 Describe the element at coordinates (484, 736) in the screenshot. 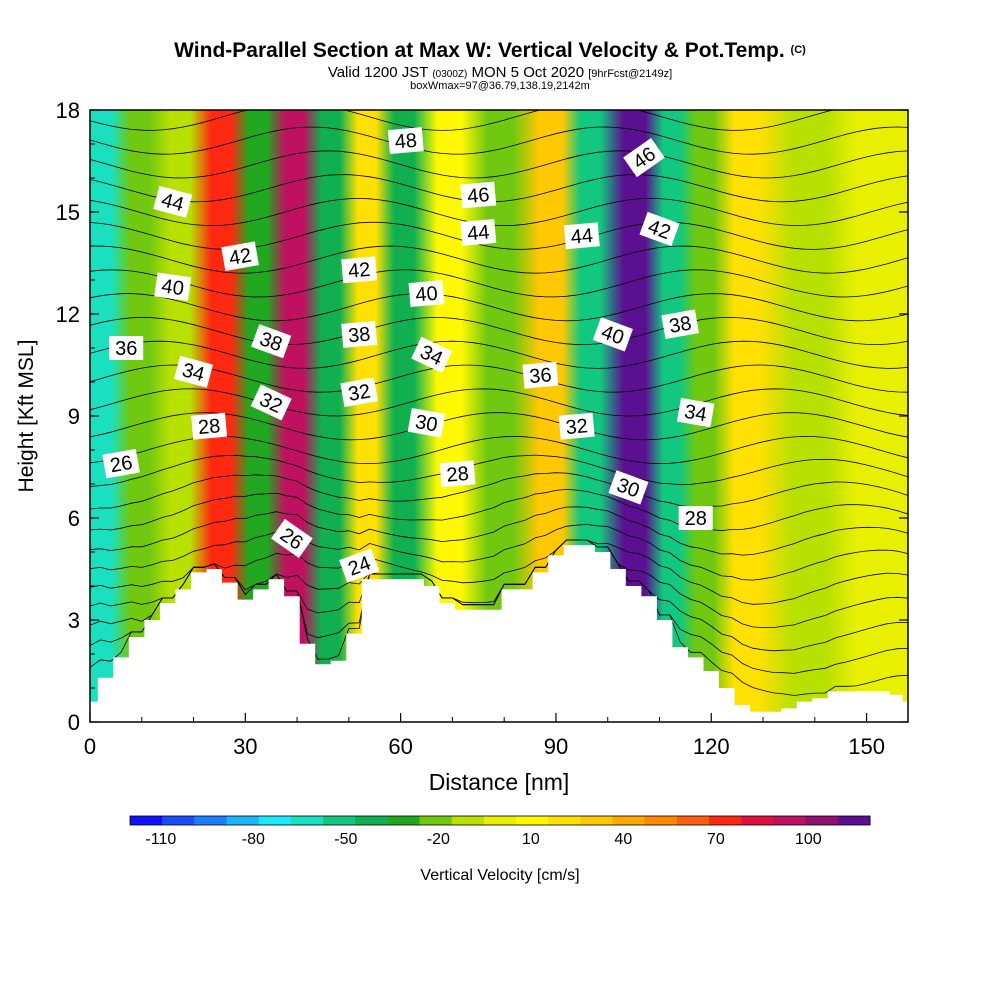

I see `x-axis: 0 30 60 90 120 150` at that location.